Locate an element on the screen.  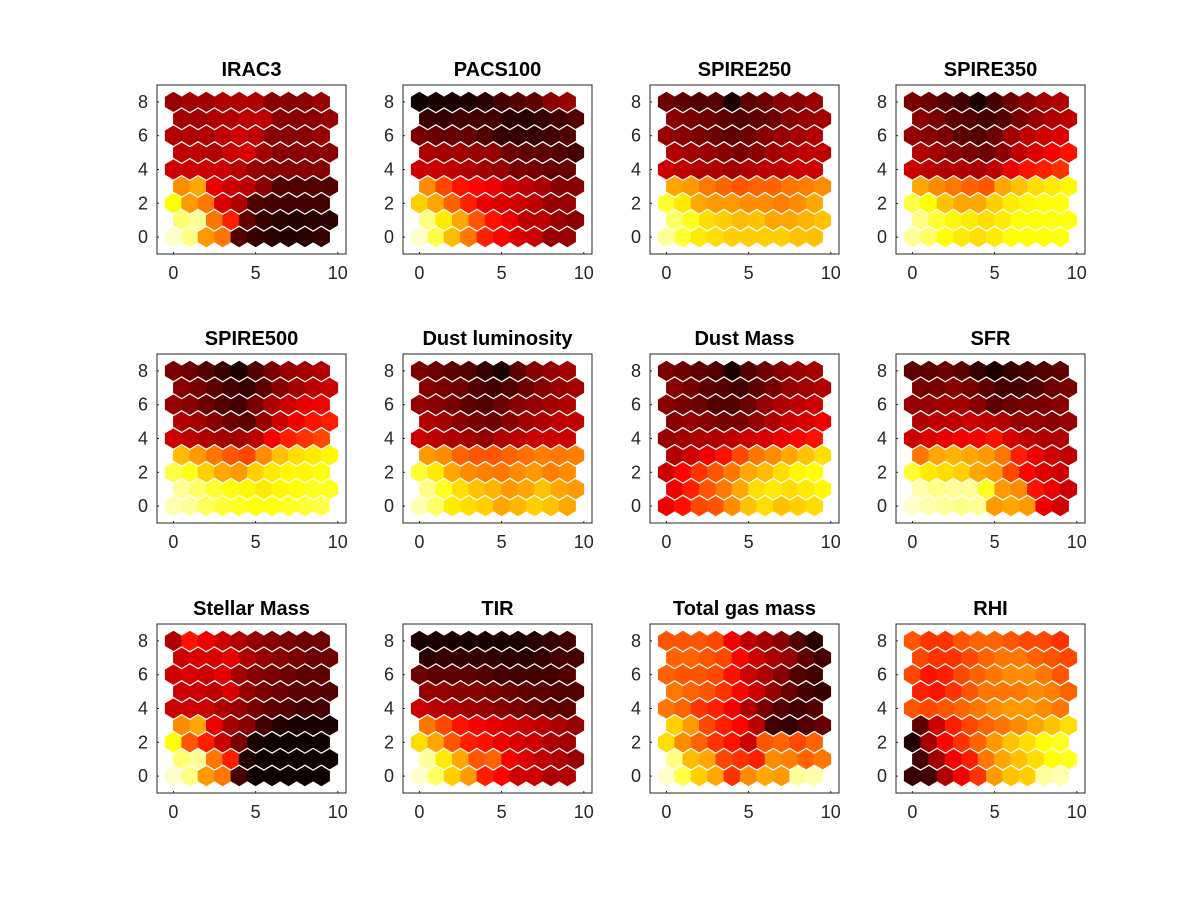
x-tick-label: 5 is located at coordinates (256, 812).